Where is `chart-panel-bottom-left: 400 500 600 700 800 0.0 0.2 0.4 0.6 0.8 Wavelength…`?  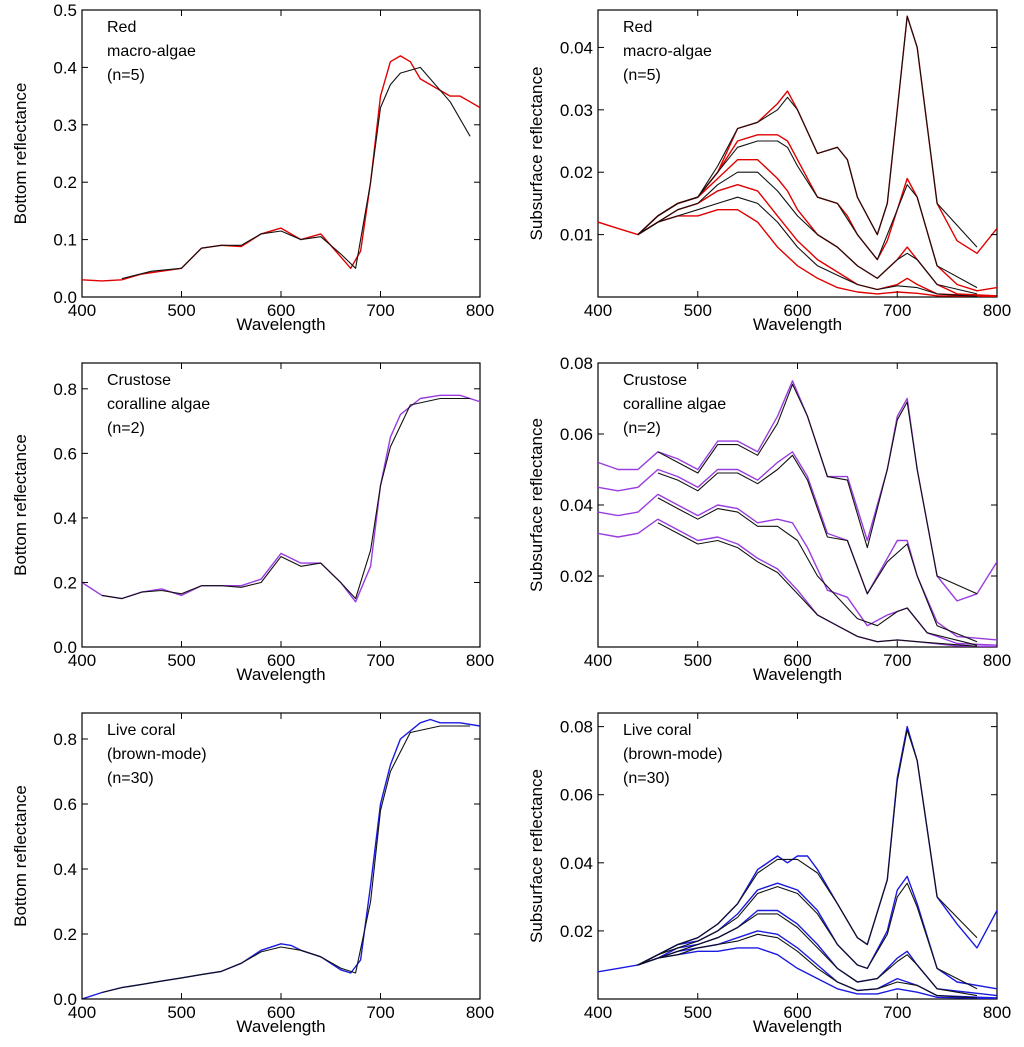 chart-panel-bottom-left: 400 500 600 700 800 0.0 0.2 0.4 0.6 0.8 Wavelength… is located at coordinates (252, 874).